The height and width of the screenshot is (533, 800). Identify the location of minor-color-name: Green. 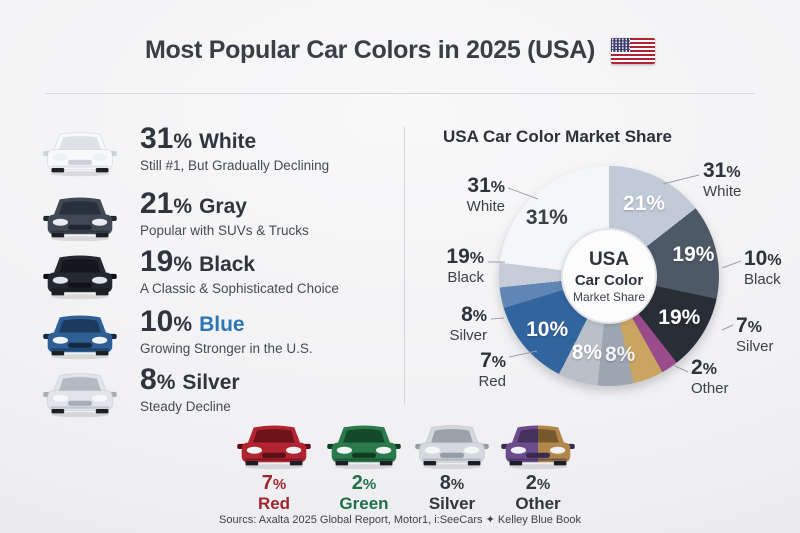
(364, 504).